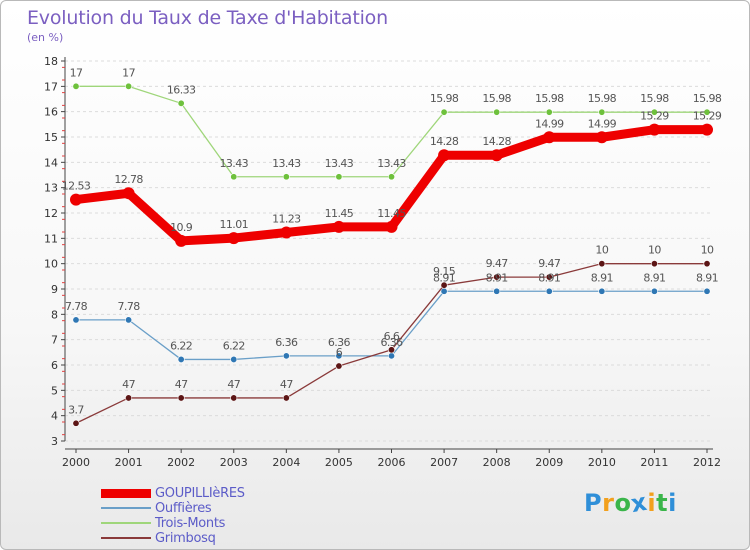 This screenshot has width=750, height=550. Describe the element at coordinates (129, 462) in the screenshot. I see `x-tick-label: 2001` at that location.